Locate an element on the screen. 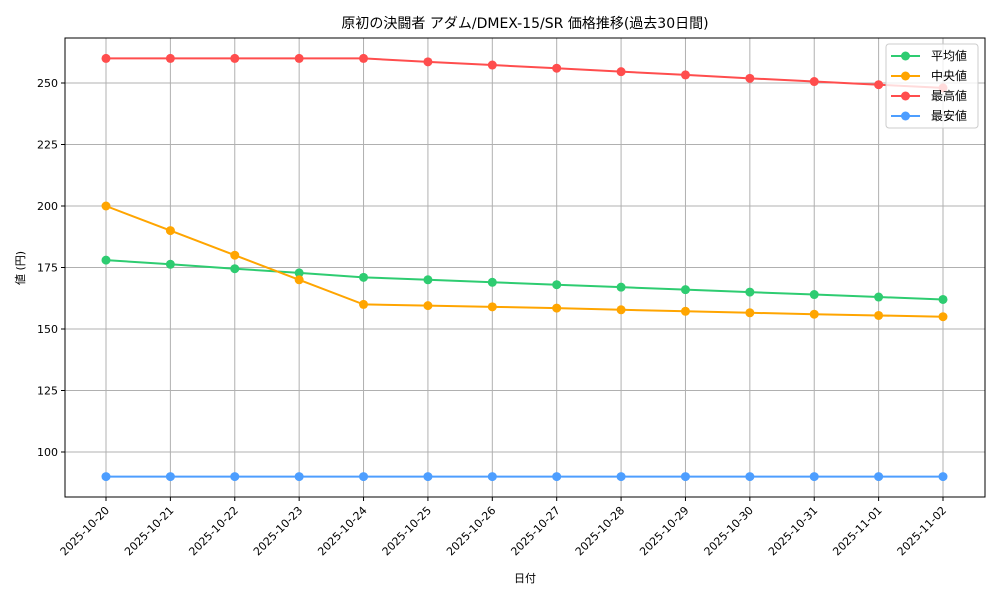 This screenshot has width=1000, height=600. y-tick-label: 225 is located at coordinates (47, 145).